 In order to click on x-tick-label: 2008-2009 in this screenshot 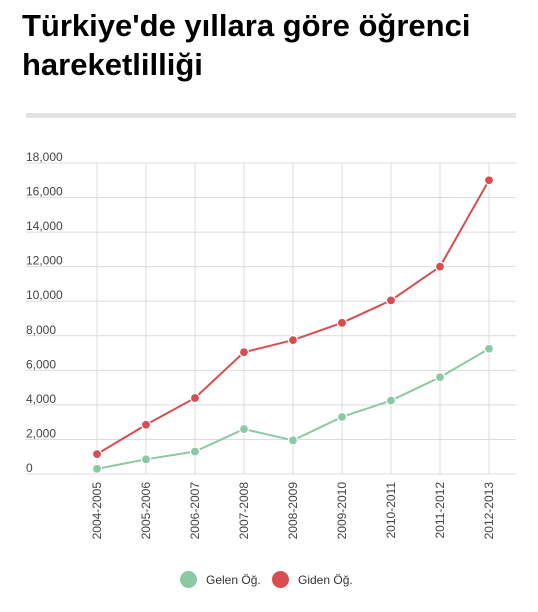, I will do `click(293, 511)`.